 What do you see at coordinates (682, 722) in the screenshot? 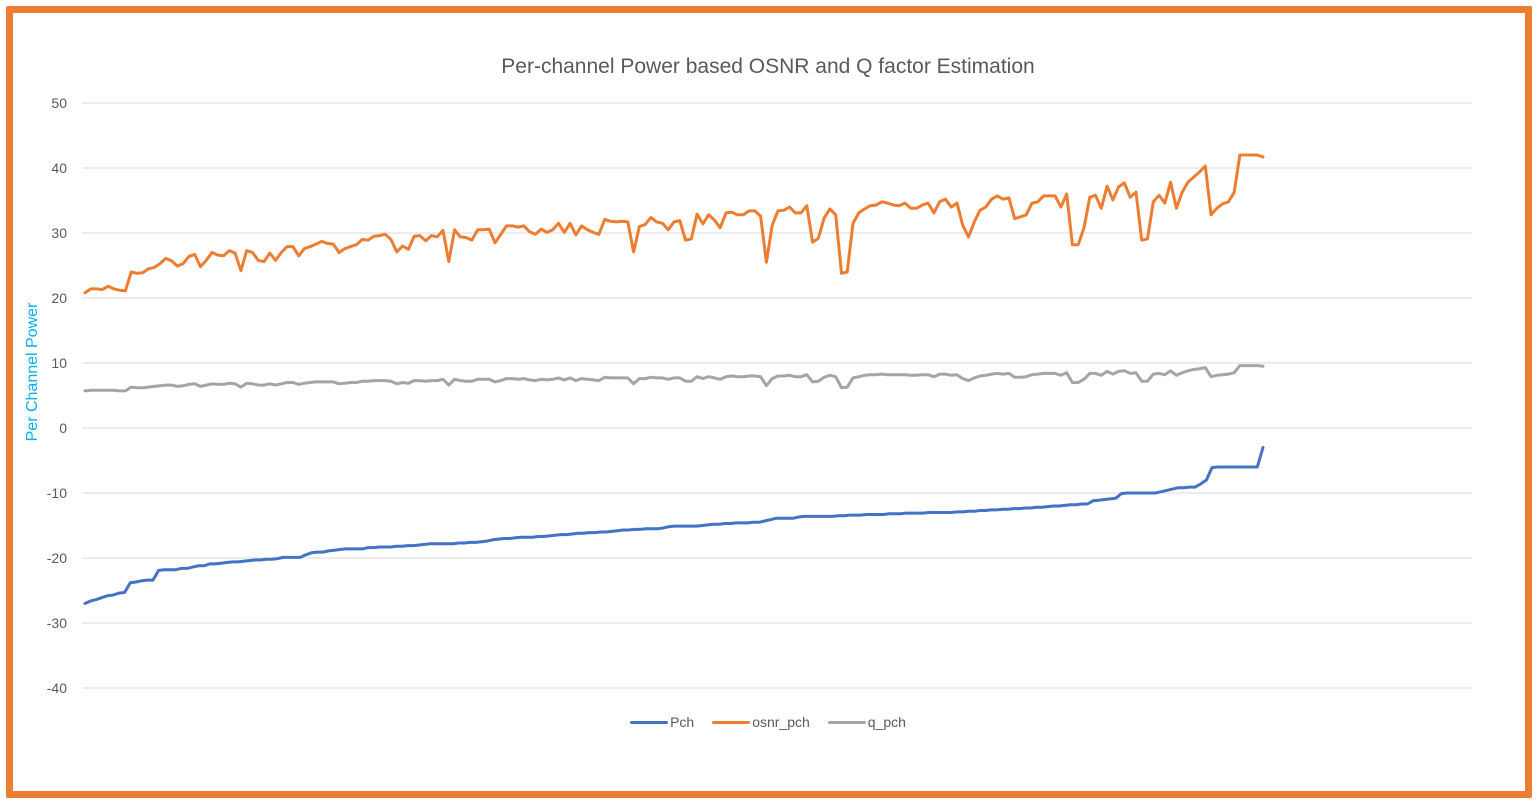
I see `legend-label: Pch` at bounding box center [682, 722].